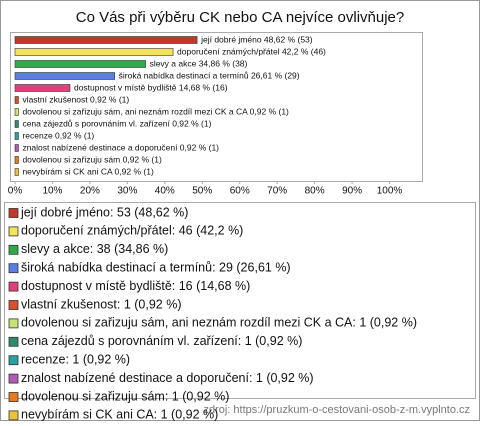 The height and width of the screenshot is (426, 480). What do you see at coordinates (88, 171) in the screenshot?
I see `data-label: nevybírám si CK ani CA 0,92 % (1)` at bounding box center [88, 171].